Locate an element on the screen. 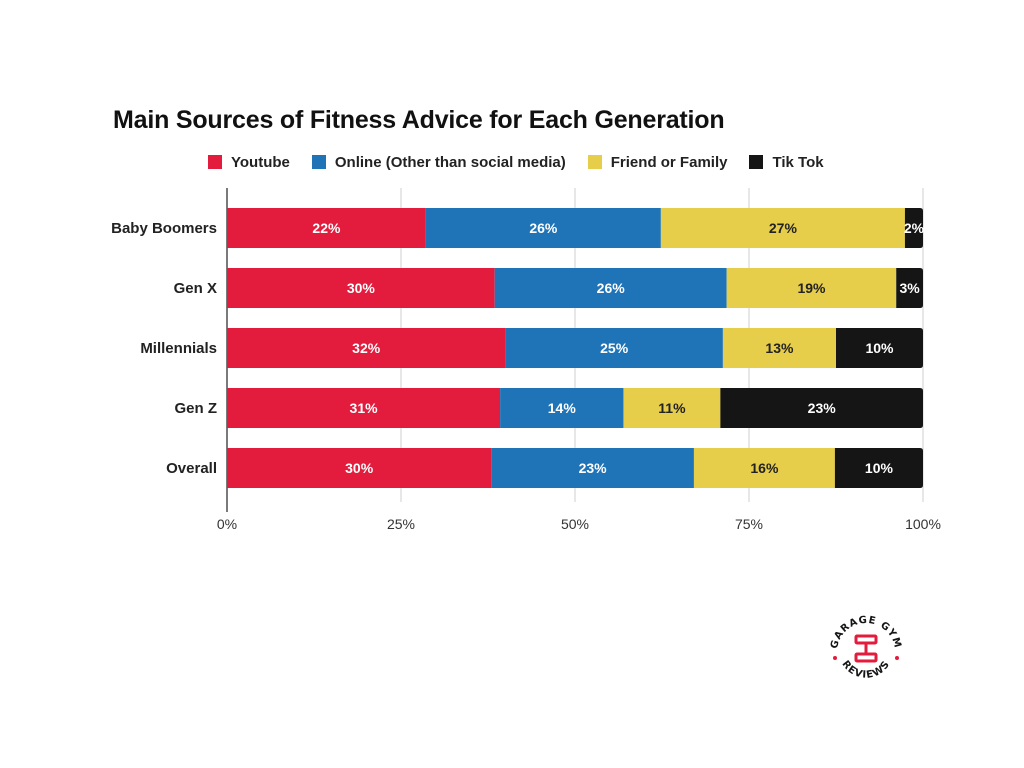  legend-label: Online (Other than social media) is located at coordinates (450, 162).